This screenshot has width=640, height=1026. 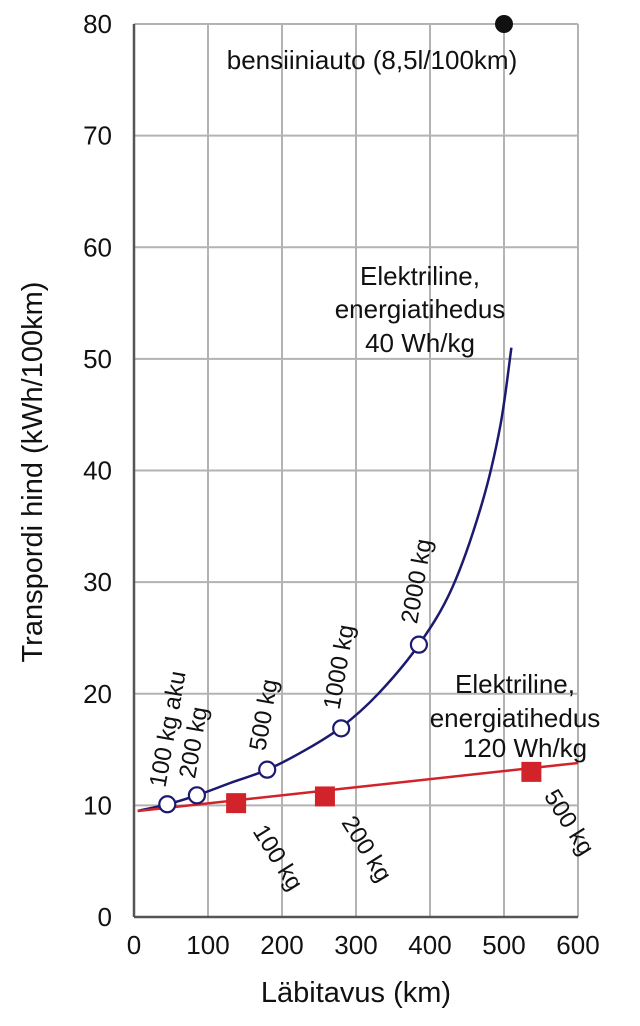 What do you see at coordinates (525, 748) in the screenshot?
I see `series-1-label-line-3: 120 Wh/kg` at bounding box center [525, 748].